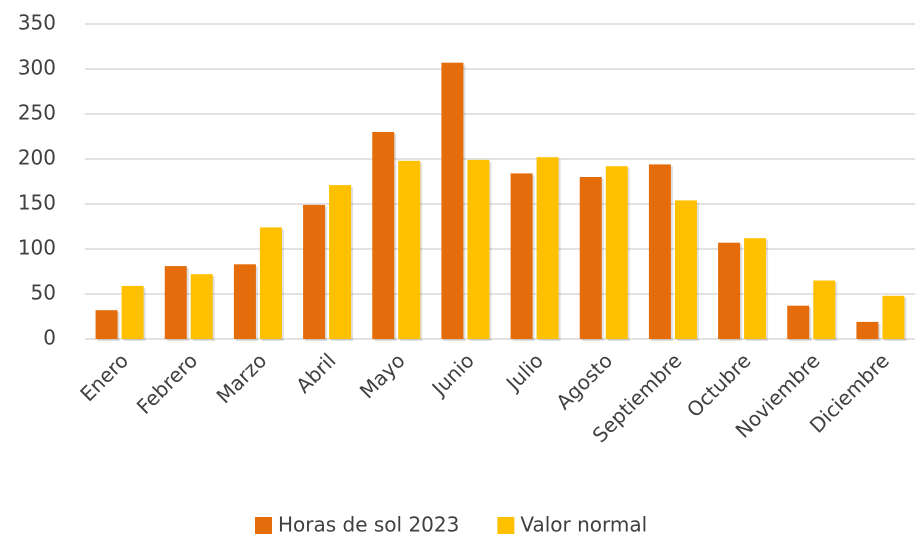 This screenshot has width=917, height=539. Describe the element at coordinates (315, 372) in the screenshot. I see `x-tick-label: Abril` at that location.